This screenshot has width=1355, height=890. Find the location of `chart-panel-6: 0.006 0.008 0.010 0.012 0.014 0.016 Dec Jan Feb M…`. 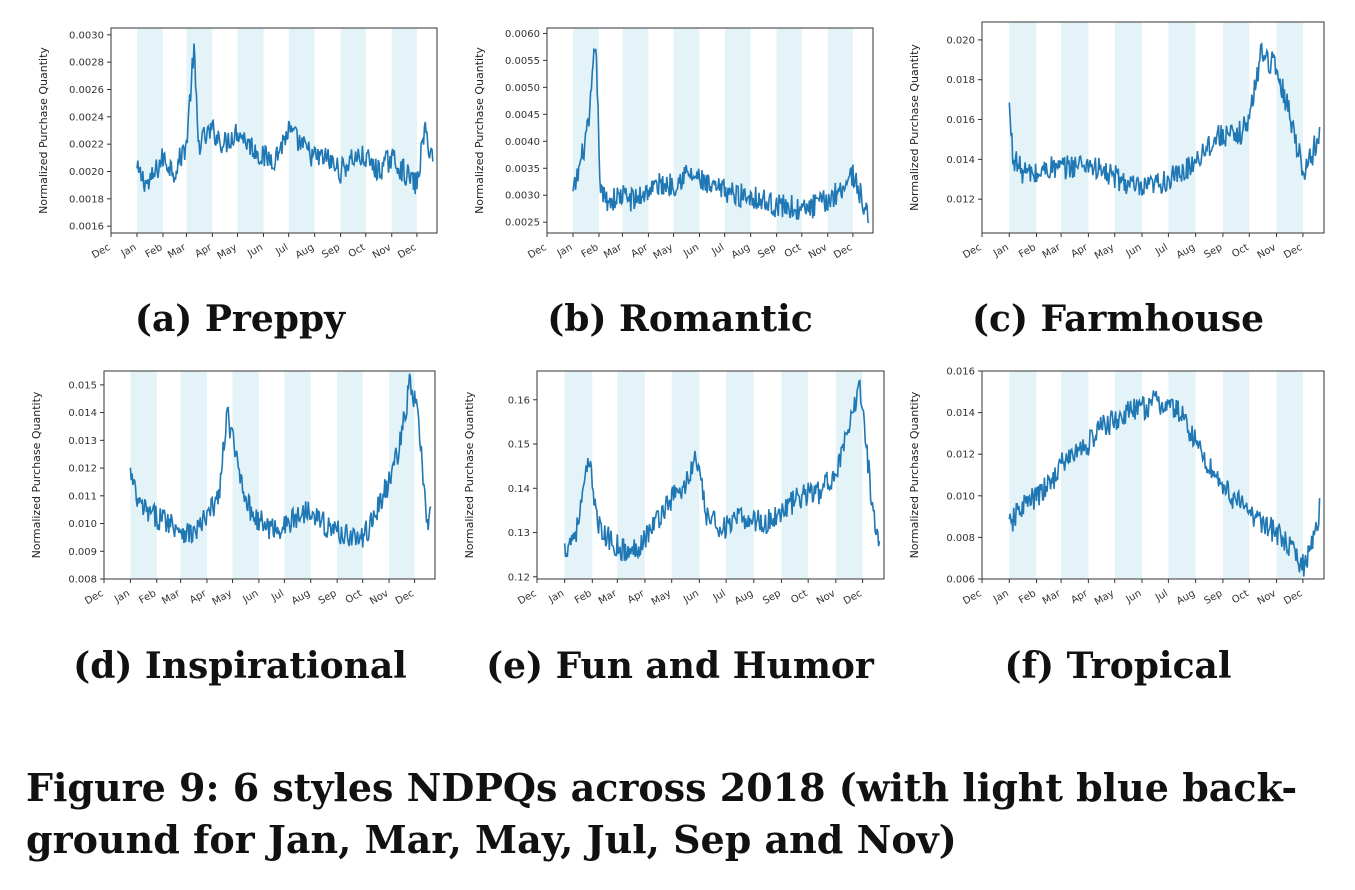

chart-panel-6: 0.006 0.008 0.010 0.012 0.014 0.016 Dec Jan Feb M… is located at coordinates (1121, 495).